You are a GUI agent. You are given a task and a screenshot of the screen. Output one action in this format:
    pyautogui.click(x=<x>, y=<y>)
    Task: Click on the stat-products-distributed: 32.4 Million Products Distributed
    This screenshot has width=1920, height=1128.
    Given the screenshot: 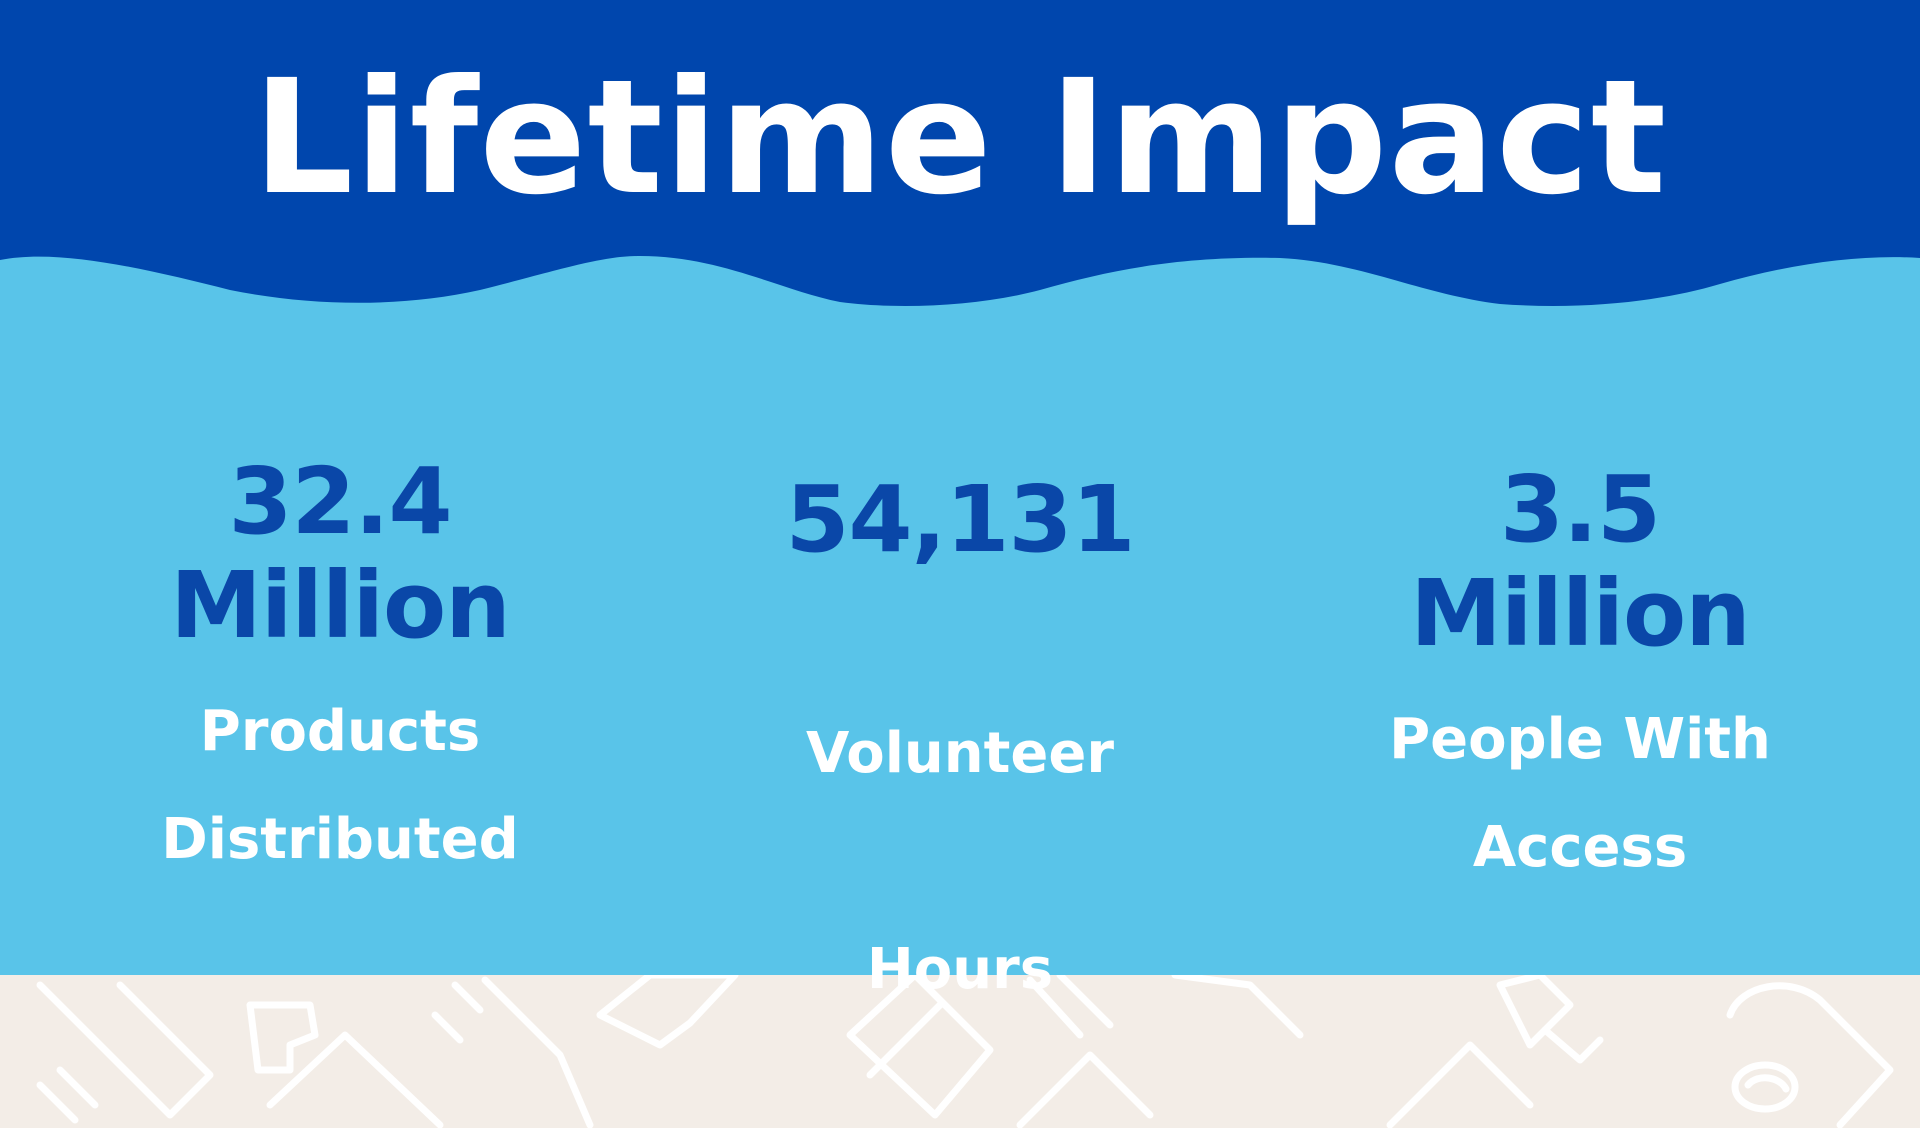 What is the action you would take?
    pyautogui.click(x=340, y=662)
    